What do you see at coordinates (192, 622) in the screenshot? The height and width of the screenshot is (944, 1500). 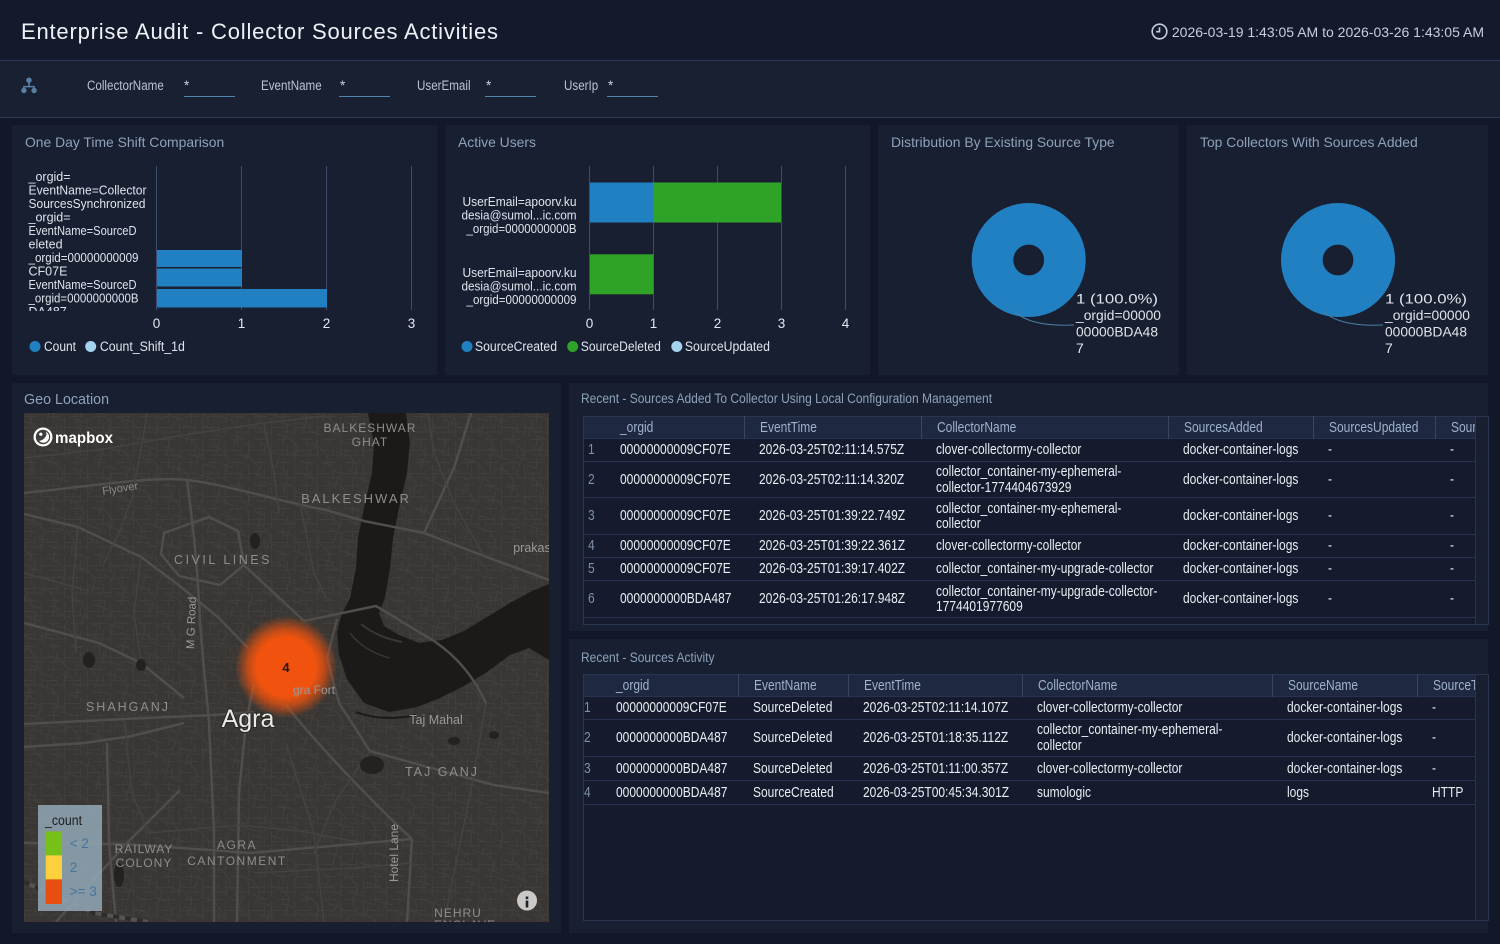 I see `svg-text: M G Road` at bounding box center [192, 622].